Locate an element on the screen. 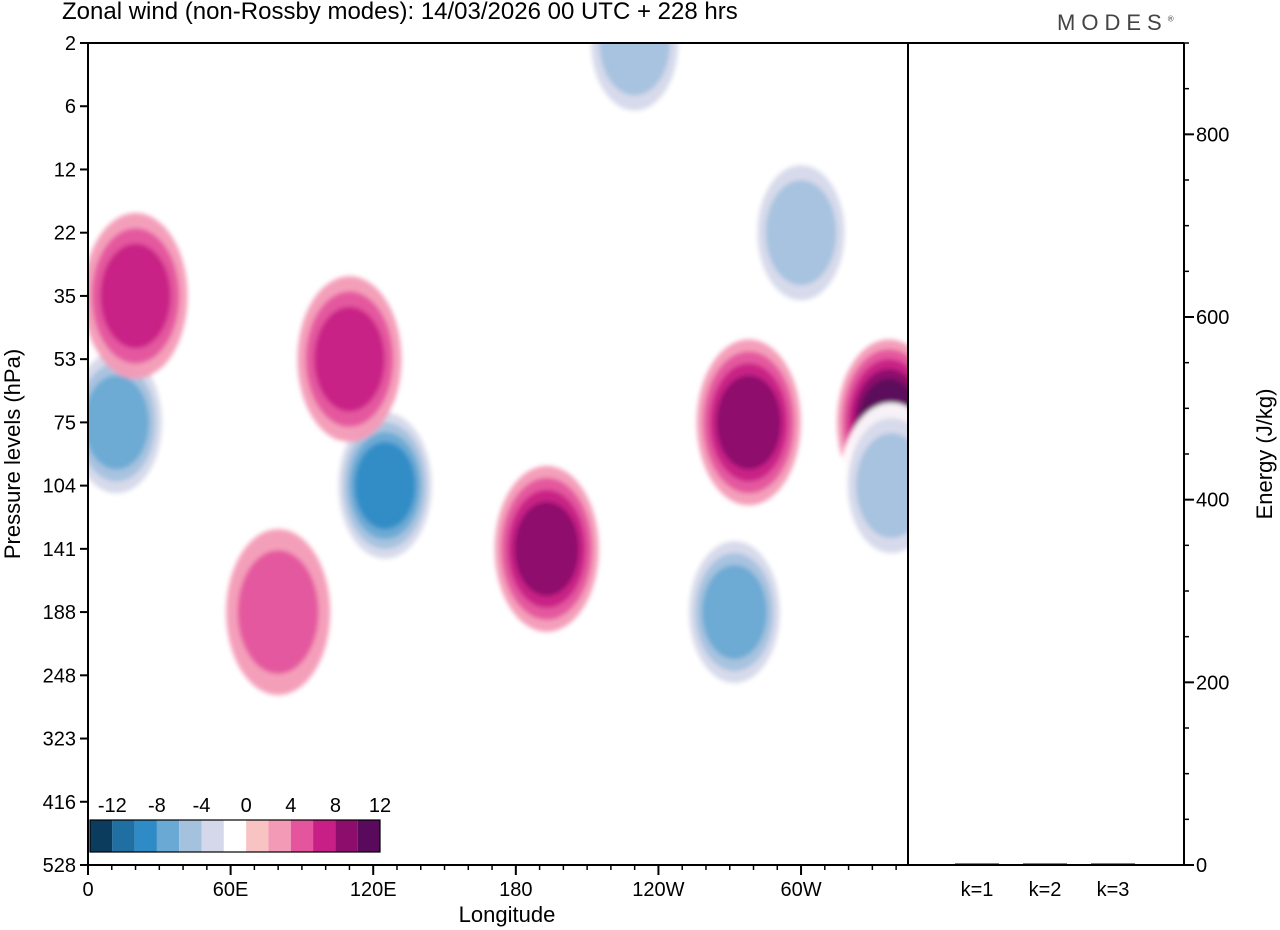 This screenshot has height=930, width=1280. y-tick-label-35: 35 is located at coordinates (65, 297).